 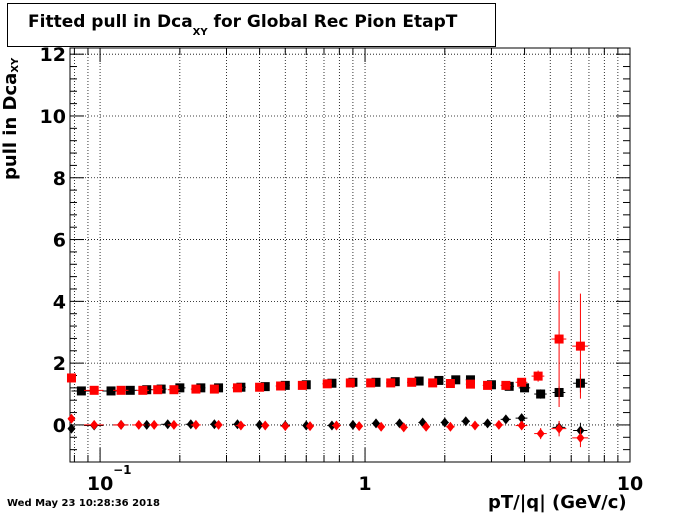 I want to click on y-axis-label: pull in DcaXY, so click(x=10, y=119).